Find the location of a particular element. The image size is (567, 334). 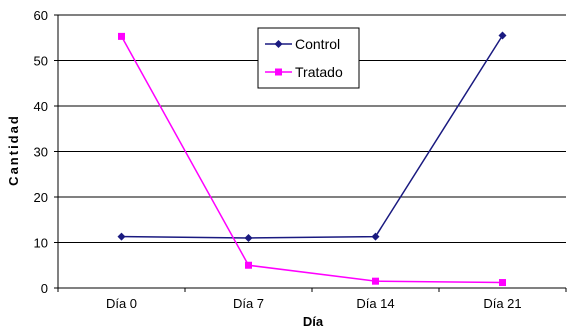

legend: Control Tratado is located at coordinates (308, 58).